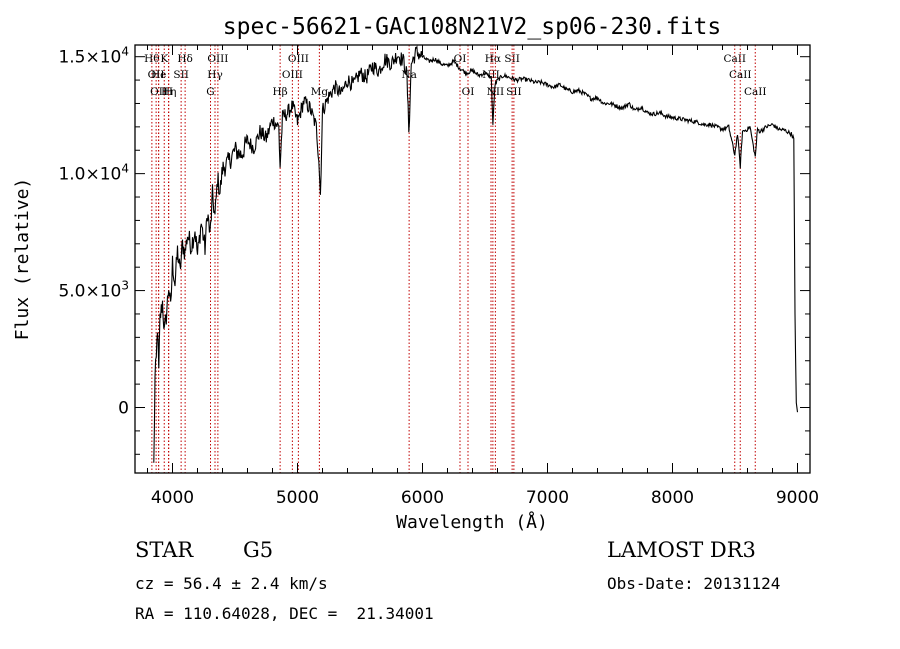 Image resolution: width=900 pixels, height=649 pixels. Describe the element at coordinates (93, 173) in the screenshot. I see `y-tick-label: 1.0×10⁴` at that location.